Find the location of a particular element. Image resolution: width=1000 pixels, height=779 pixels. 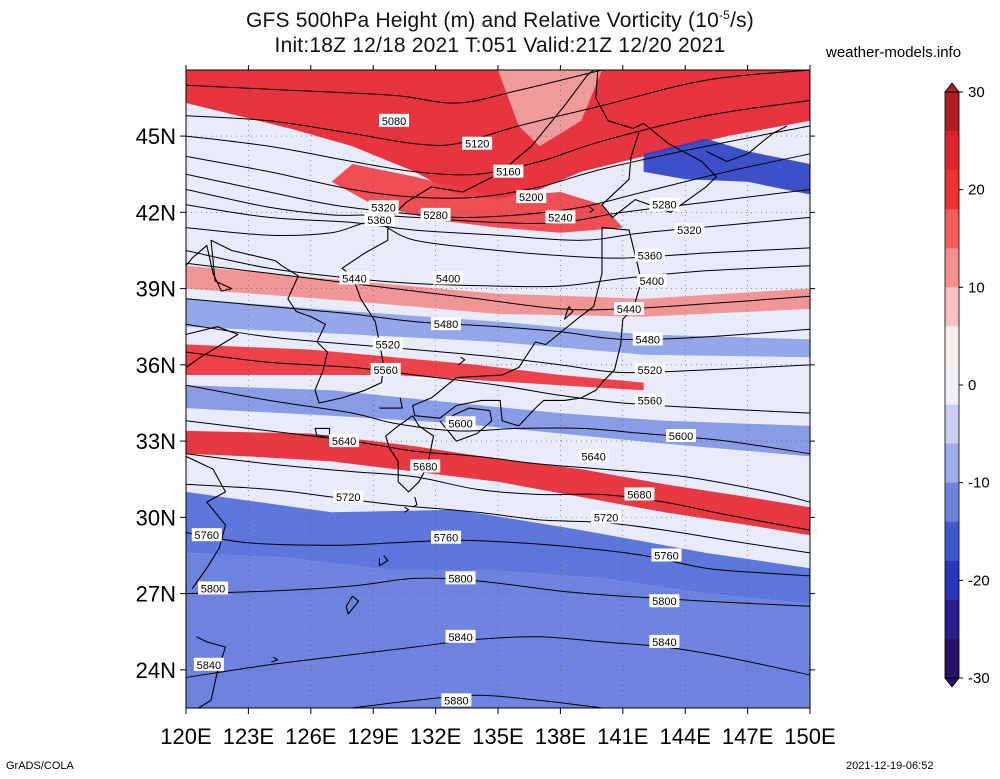

lat-tick-label: 24N is located at coordinates (156, 670).